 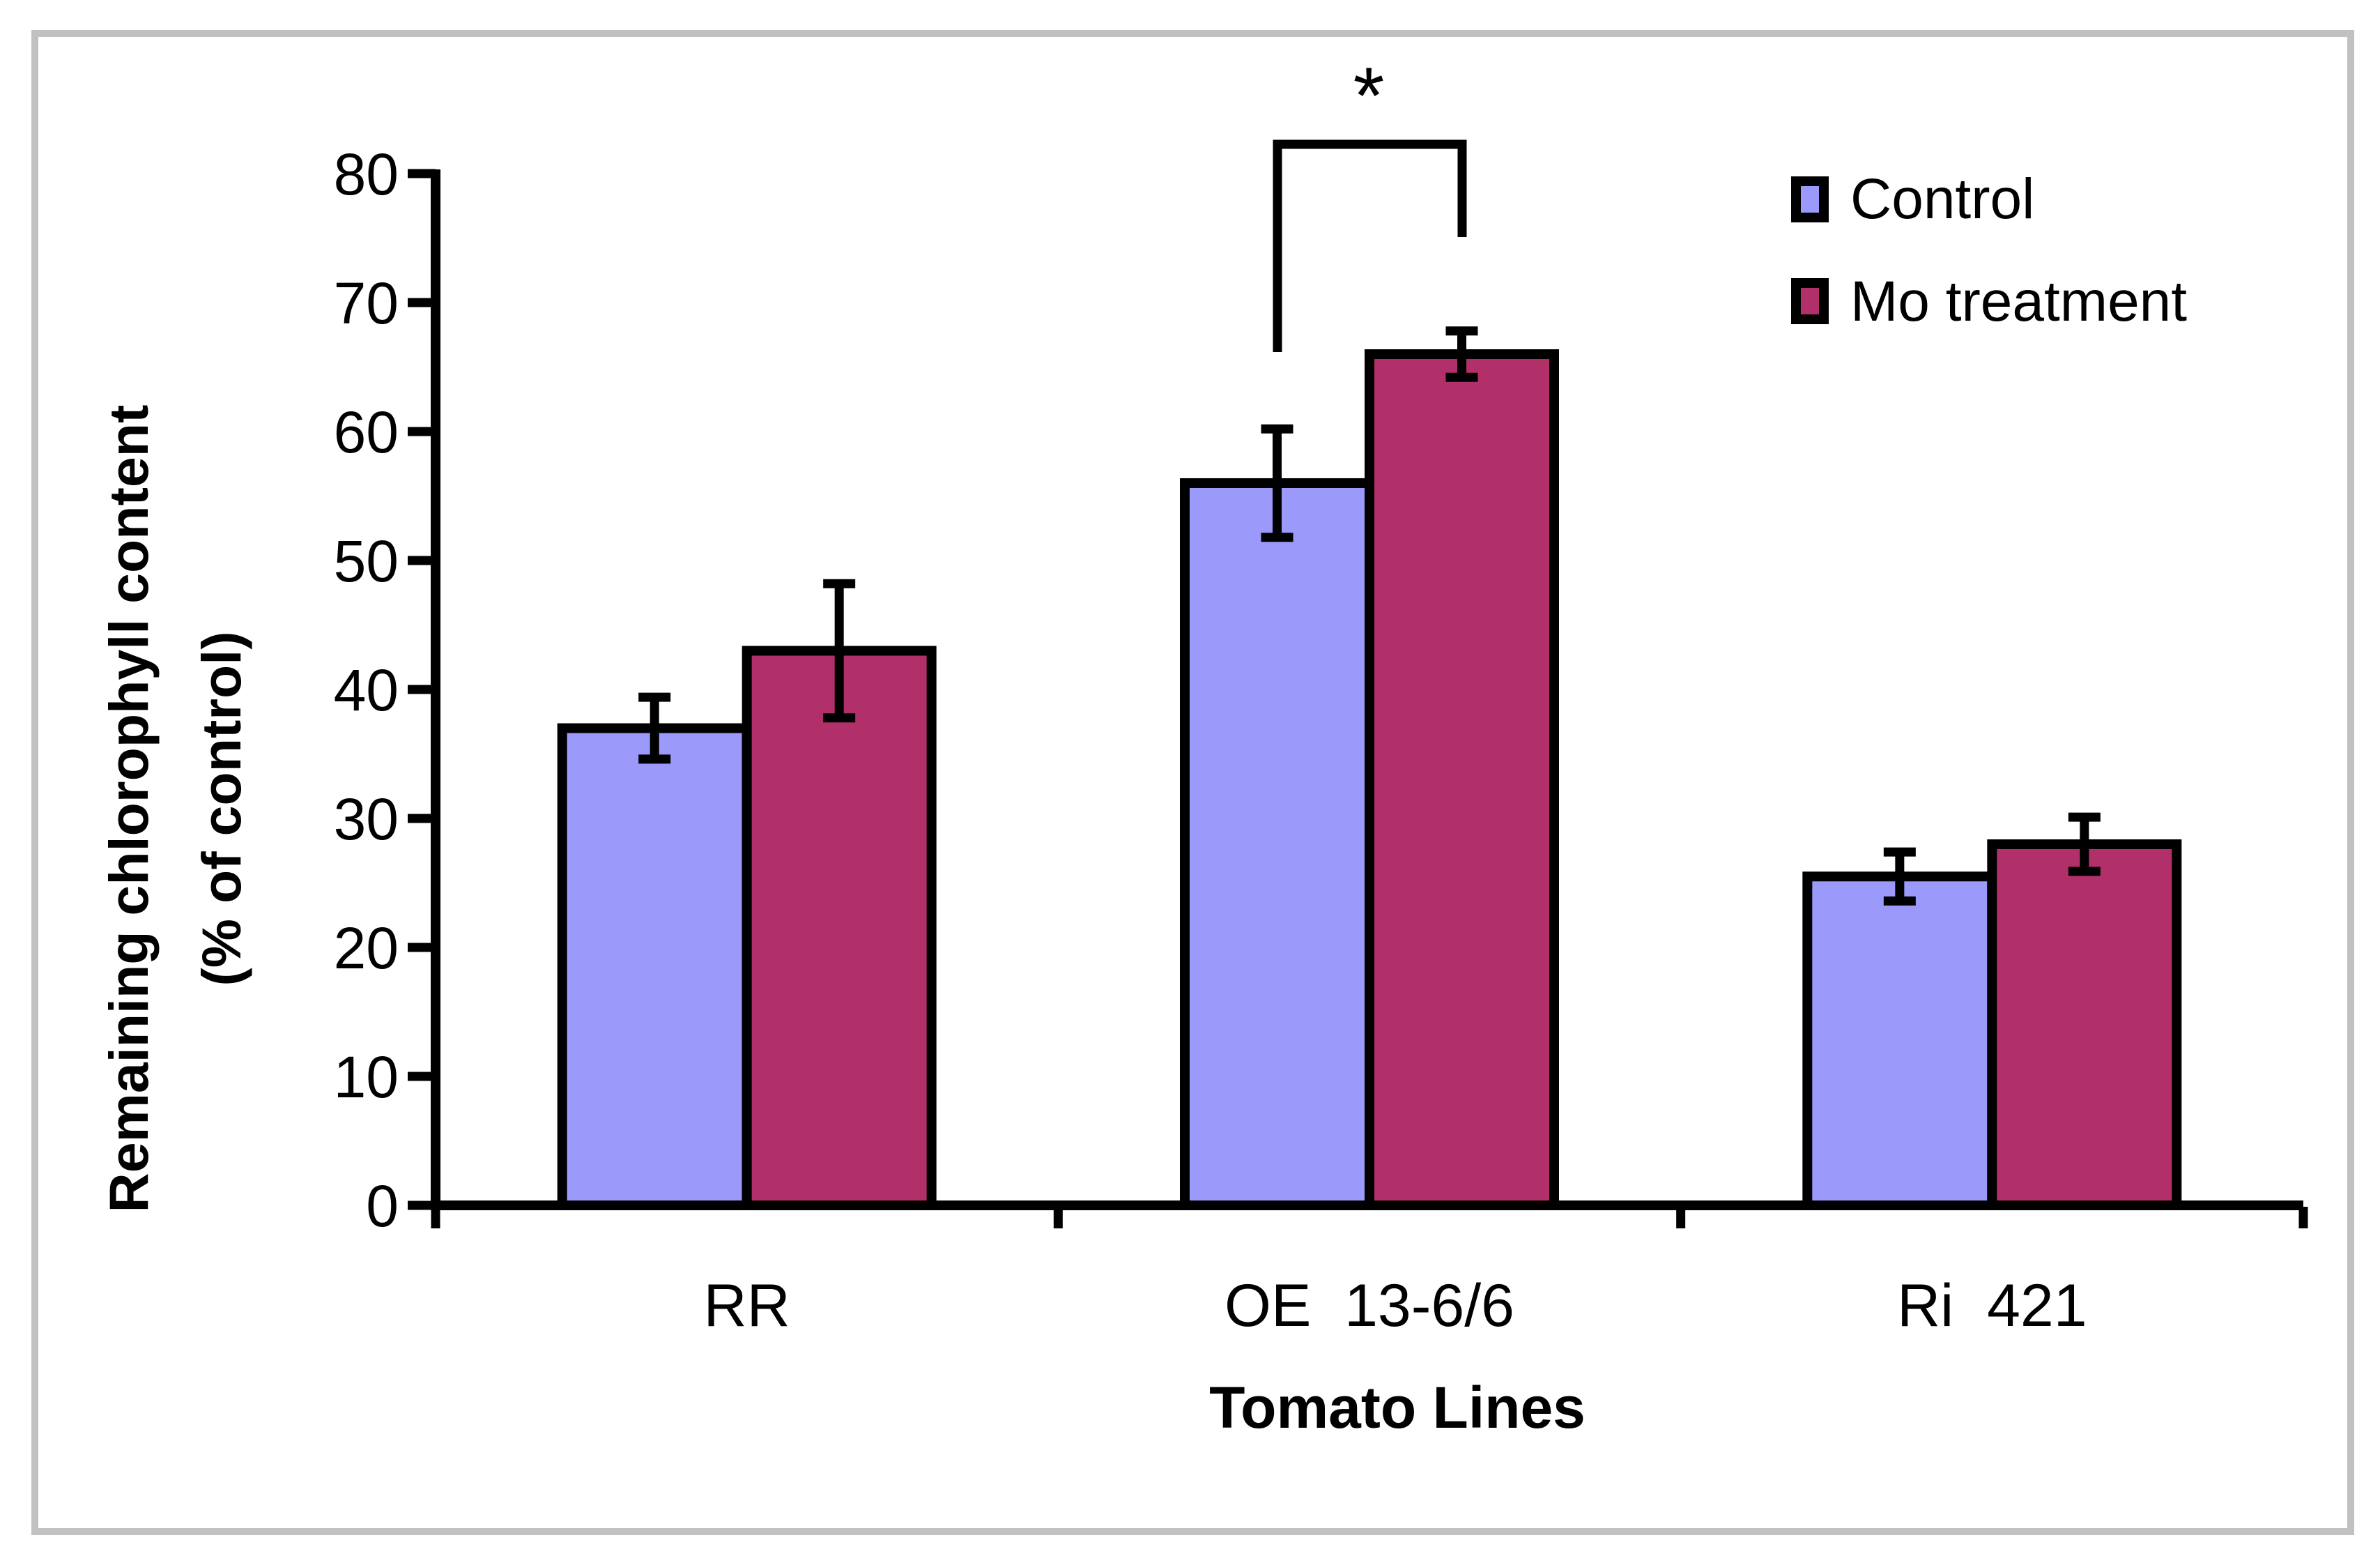 I want to click on y-axis-title-line1: Remaining chlorophyll content, so click(x=129, y=809).